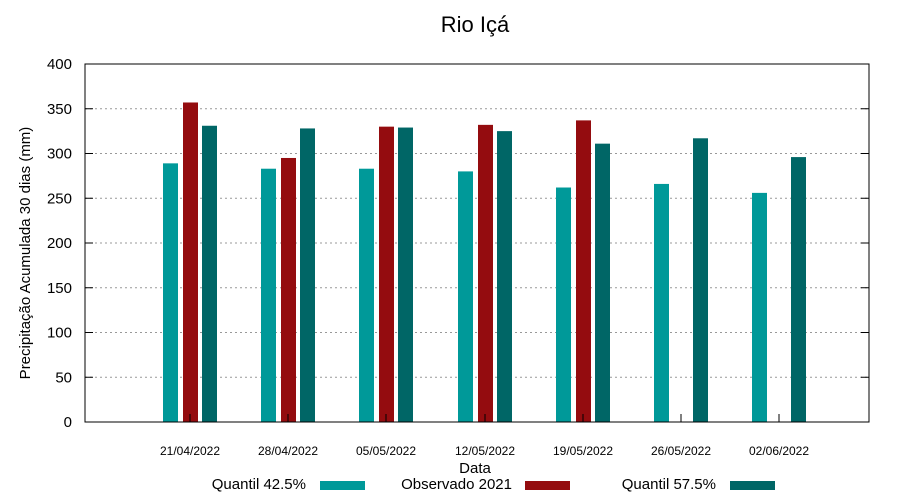 Image resolution: width=900 pixels, height=500 pixels. I want to click on x-tick-label: 02/06/2022, so click(779, 451).